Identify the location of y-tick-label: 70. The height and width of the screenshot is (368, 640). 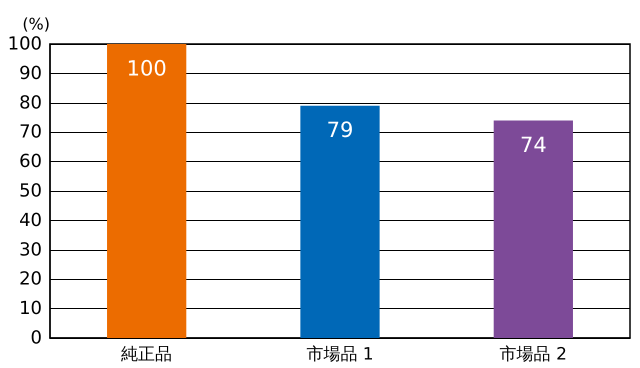
(30, 132).